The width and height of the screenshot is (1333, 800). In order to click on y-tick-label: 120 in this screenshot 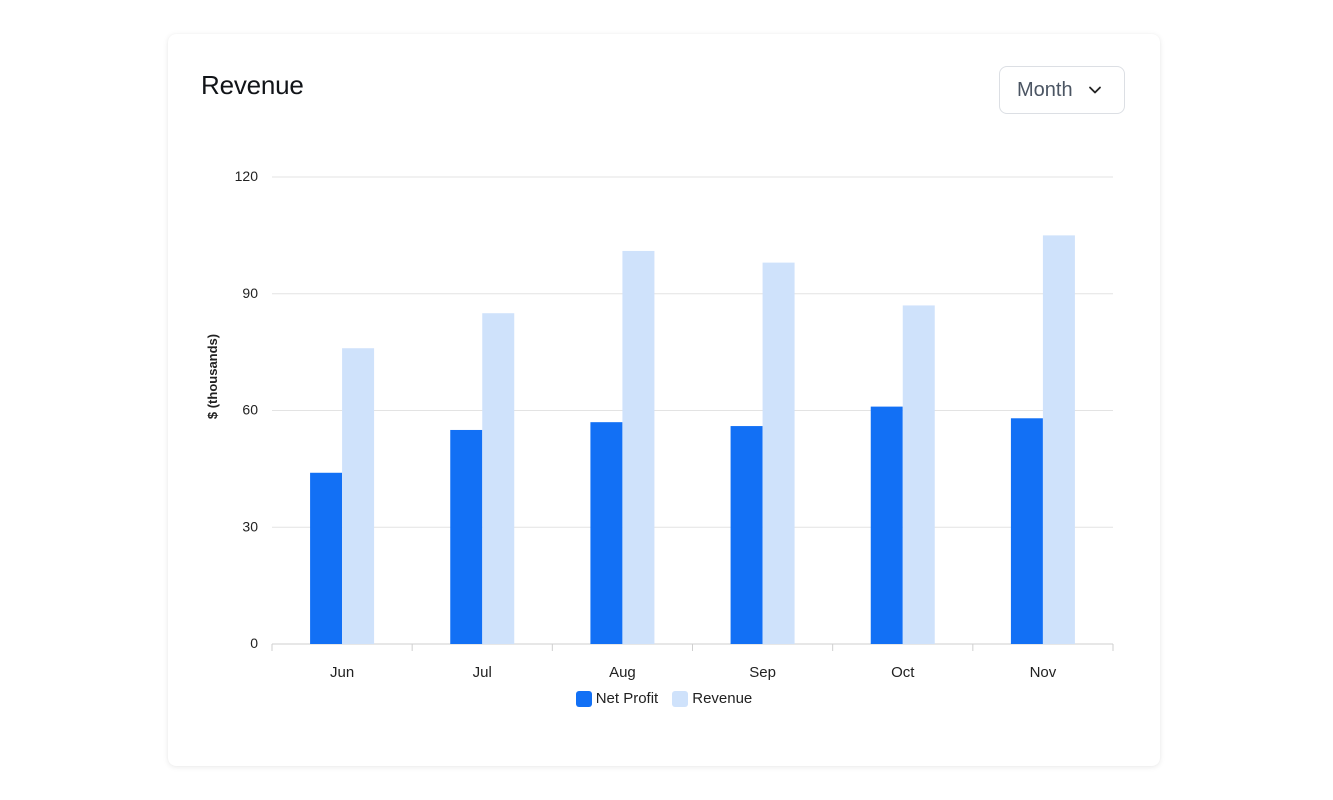, I will do `click(247, 176)`.